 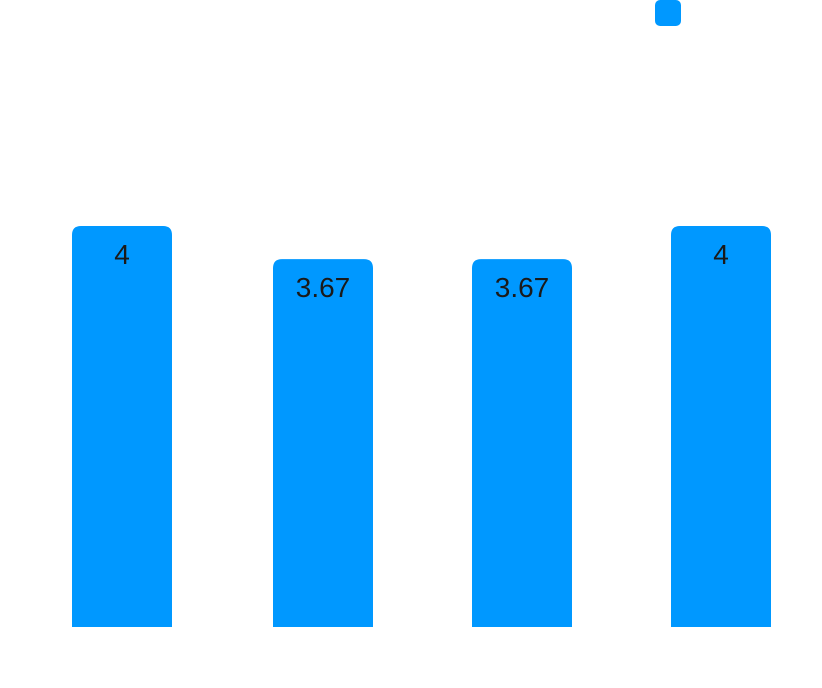 I want to click on legend, so click(x=668, y=13).